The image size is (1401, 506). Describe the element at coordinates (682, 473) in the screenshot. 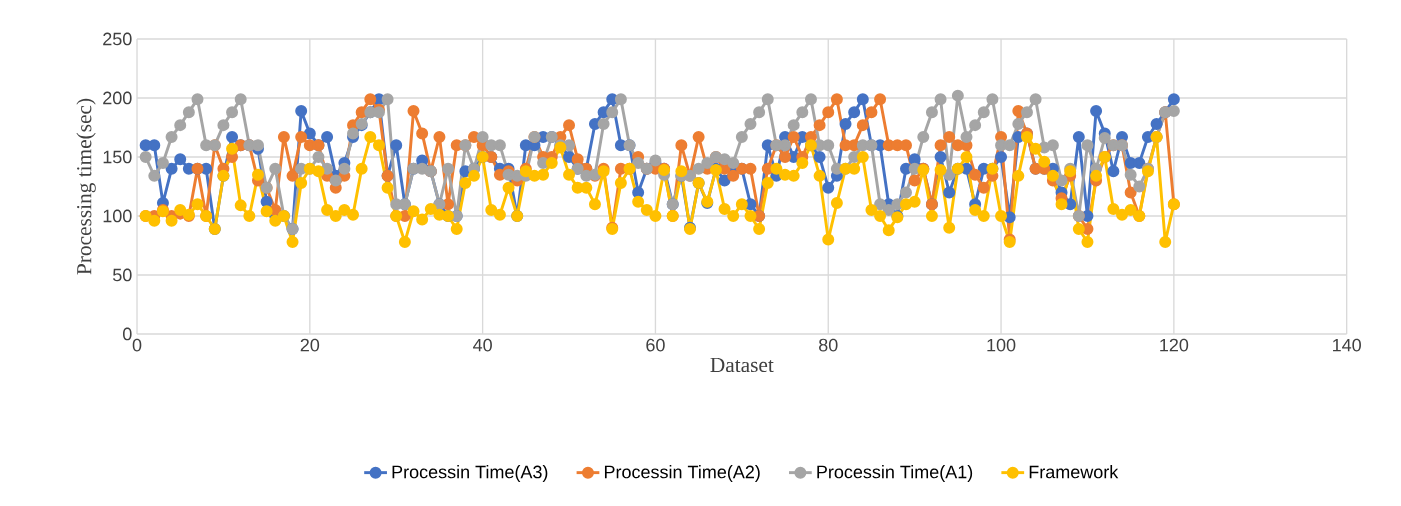

I see `legend-label: Processin Time(A2)` at that location.